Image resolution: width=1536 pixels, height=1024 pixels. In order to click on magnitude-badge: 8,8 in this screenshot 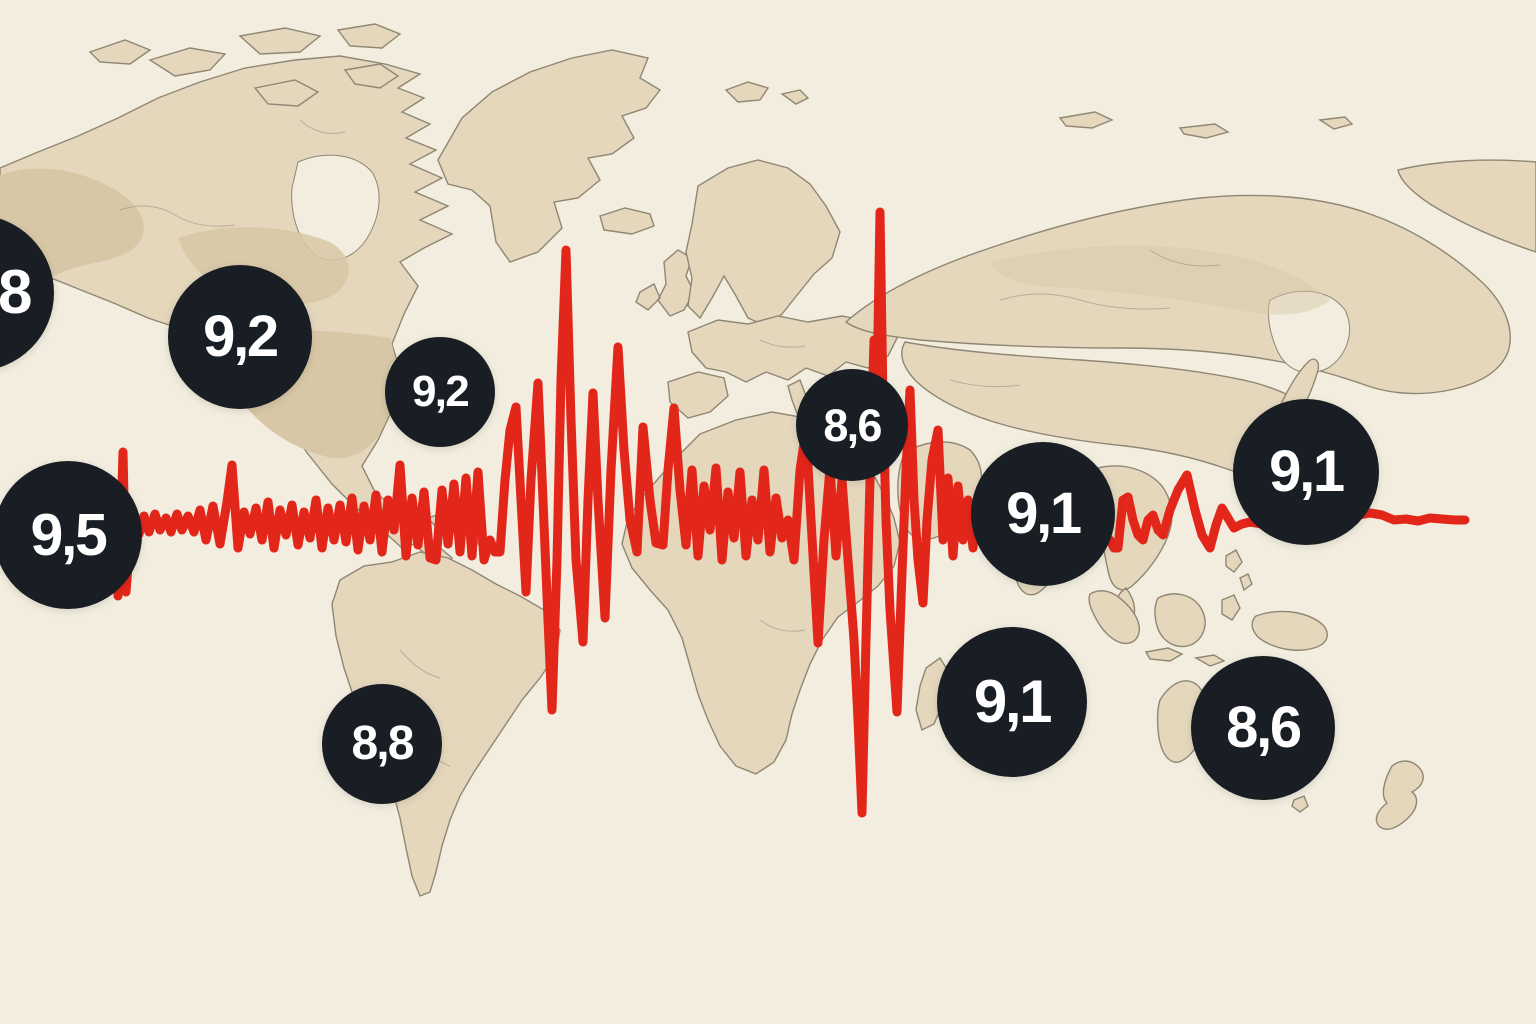, I will do `click(382, 744)`.